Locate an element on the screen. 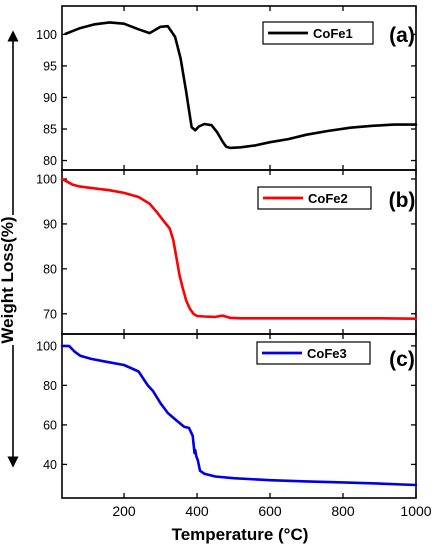 The width and height of the screenshot is (443, 550). legend-label: CoFe2 is located at coordinates (328, 198).